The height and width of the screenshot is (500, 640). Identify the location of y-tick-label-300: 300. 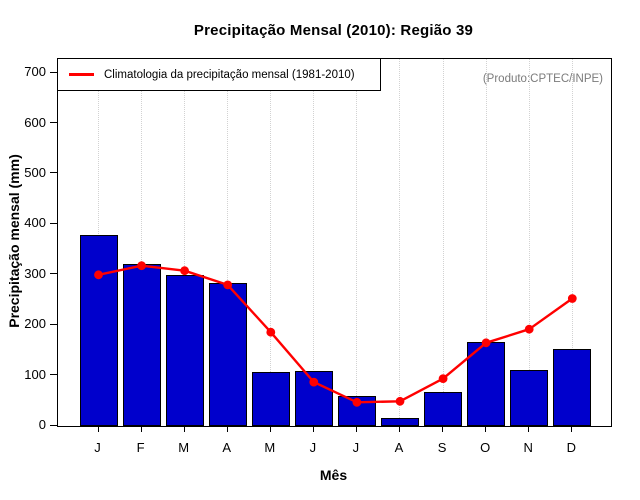
(35, 273).